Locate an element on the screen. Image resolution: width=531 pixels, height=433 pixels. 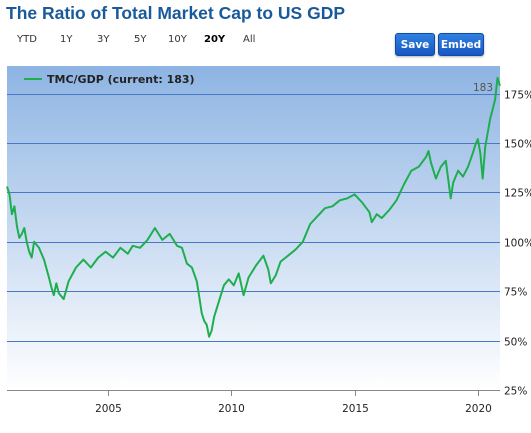
y-axis: 25% 50% 75% 100% 125% 150% 175% is located at coordinates (517, 244).